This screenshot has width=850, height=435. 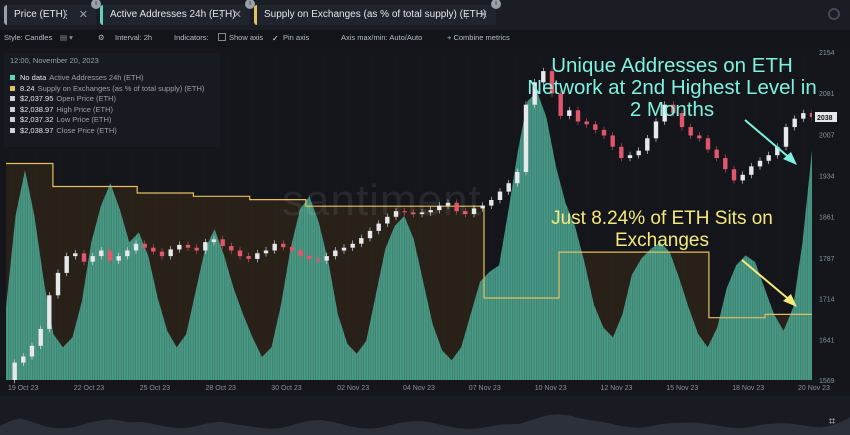 I want to click on price-tick-label: 2007, so click(x=827, y=135).